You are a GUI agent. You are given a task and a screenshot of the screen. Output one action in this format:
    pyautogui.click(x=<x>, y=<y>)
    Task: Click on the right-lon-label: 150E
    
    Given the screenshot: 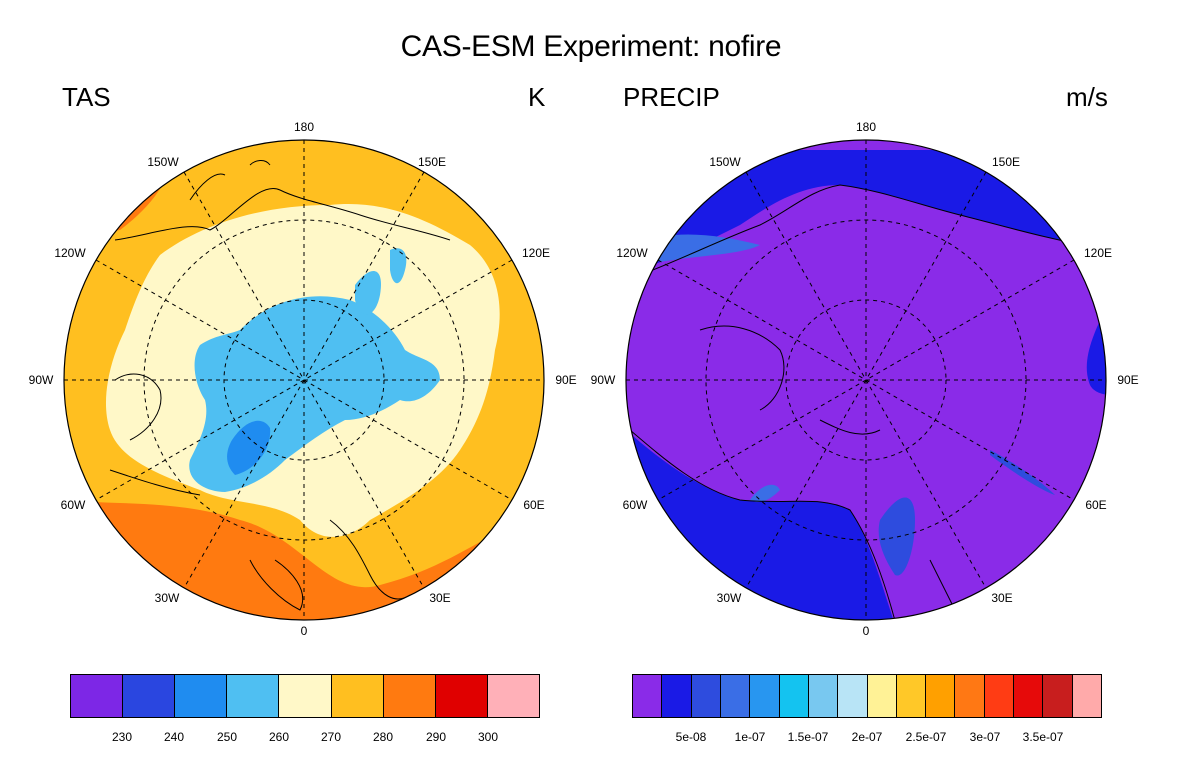 What is the action you would take?
    pyautogui.click(x=1006, y=162)
    